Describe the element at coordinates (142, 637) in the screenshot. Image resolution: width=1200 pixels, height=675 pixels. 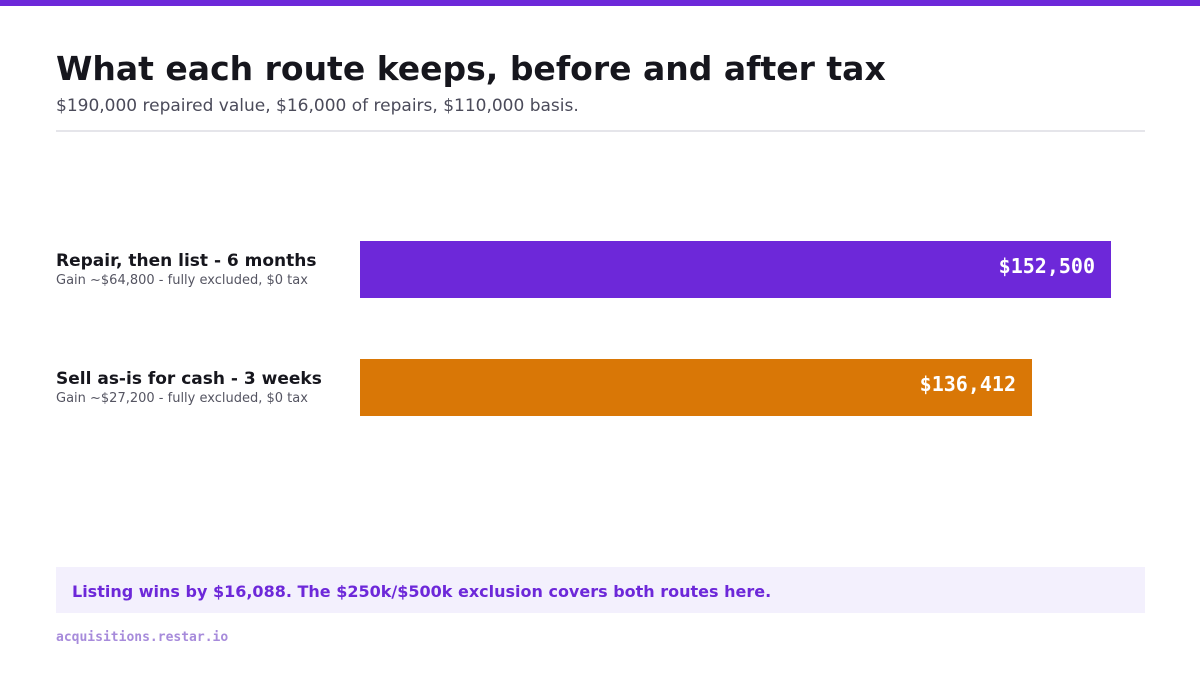
I see `footer-domain: acquisitions.restar.io` at that location.